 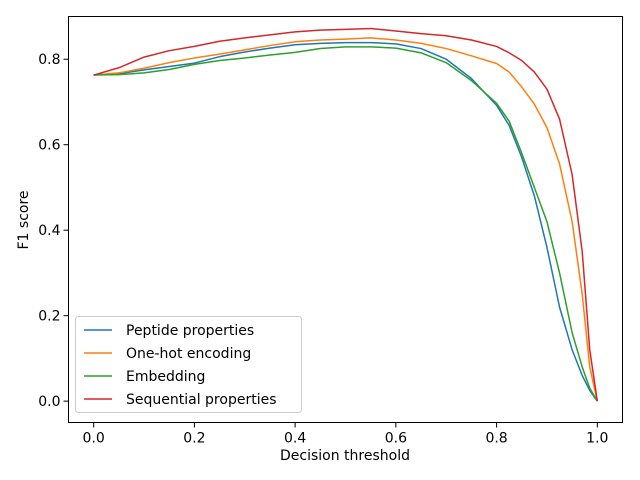 I want to click on x-tick-label: 0.2, so click(x=194, y=439).